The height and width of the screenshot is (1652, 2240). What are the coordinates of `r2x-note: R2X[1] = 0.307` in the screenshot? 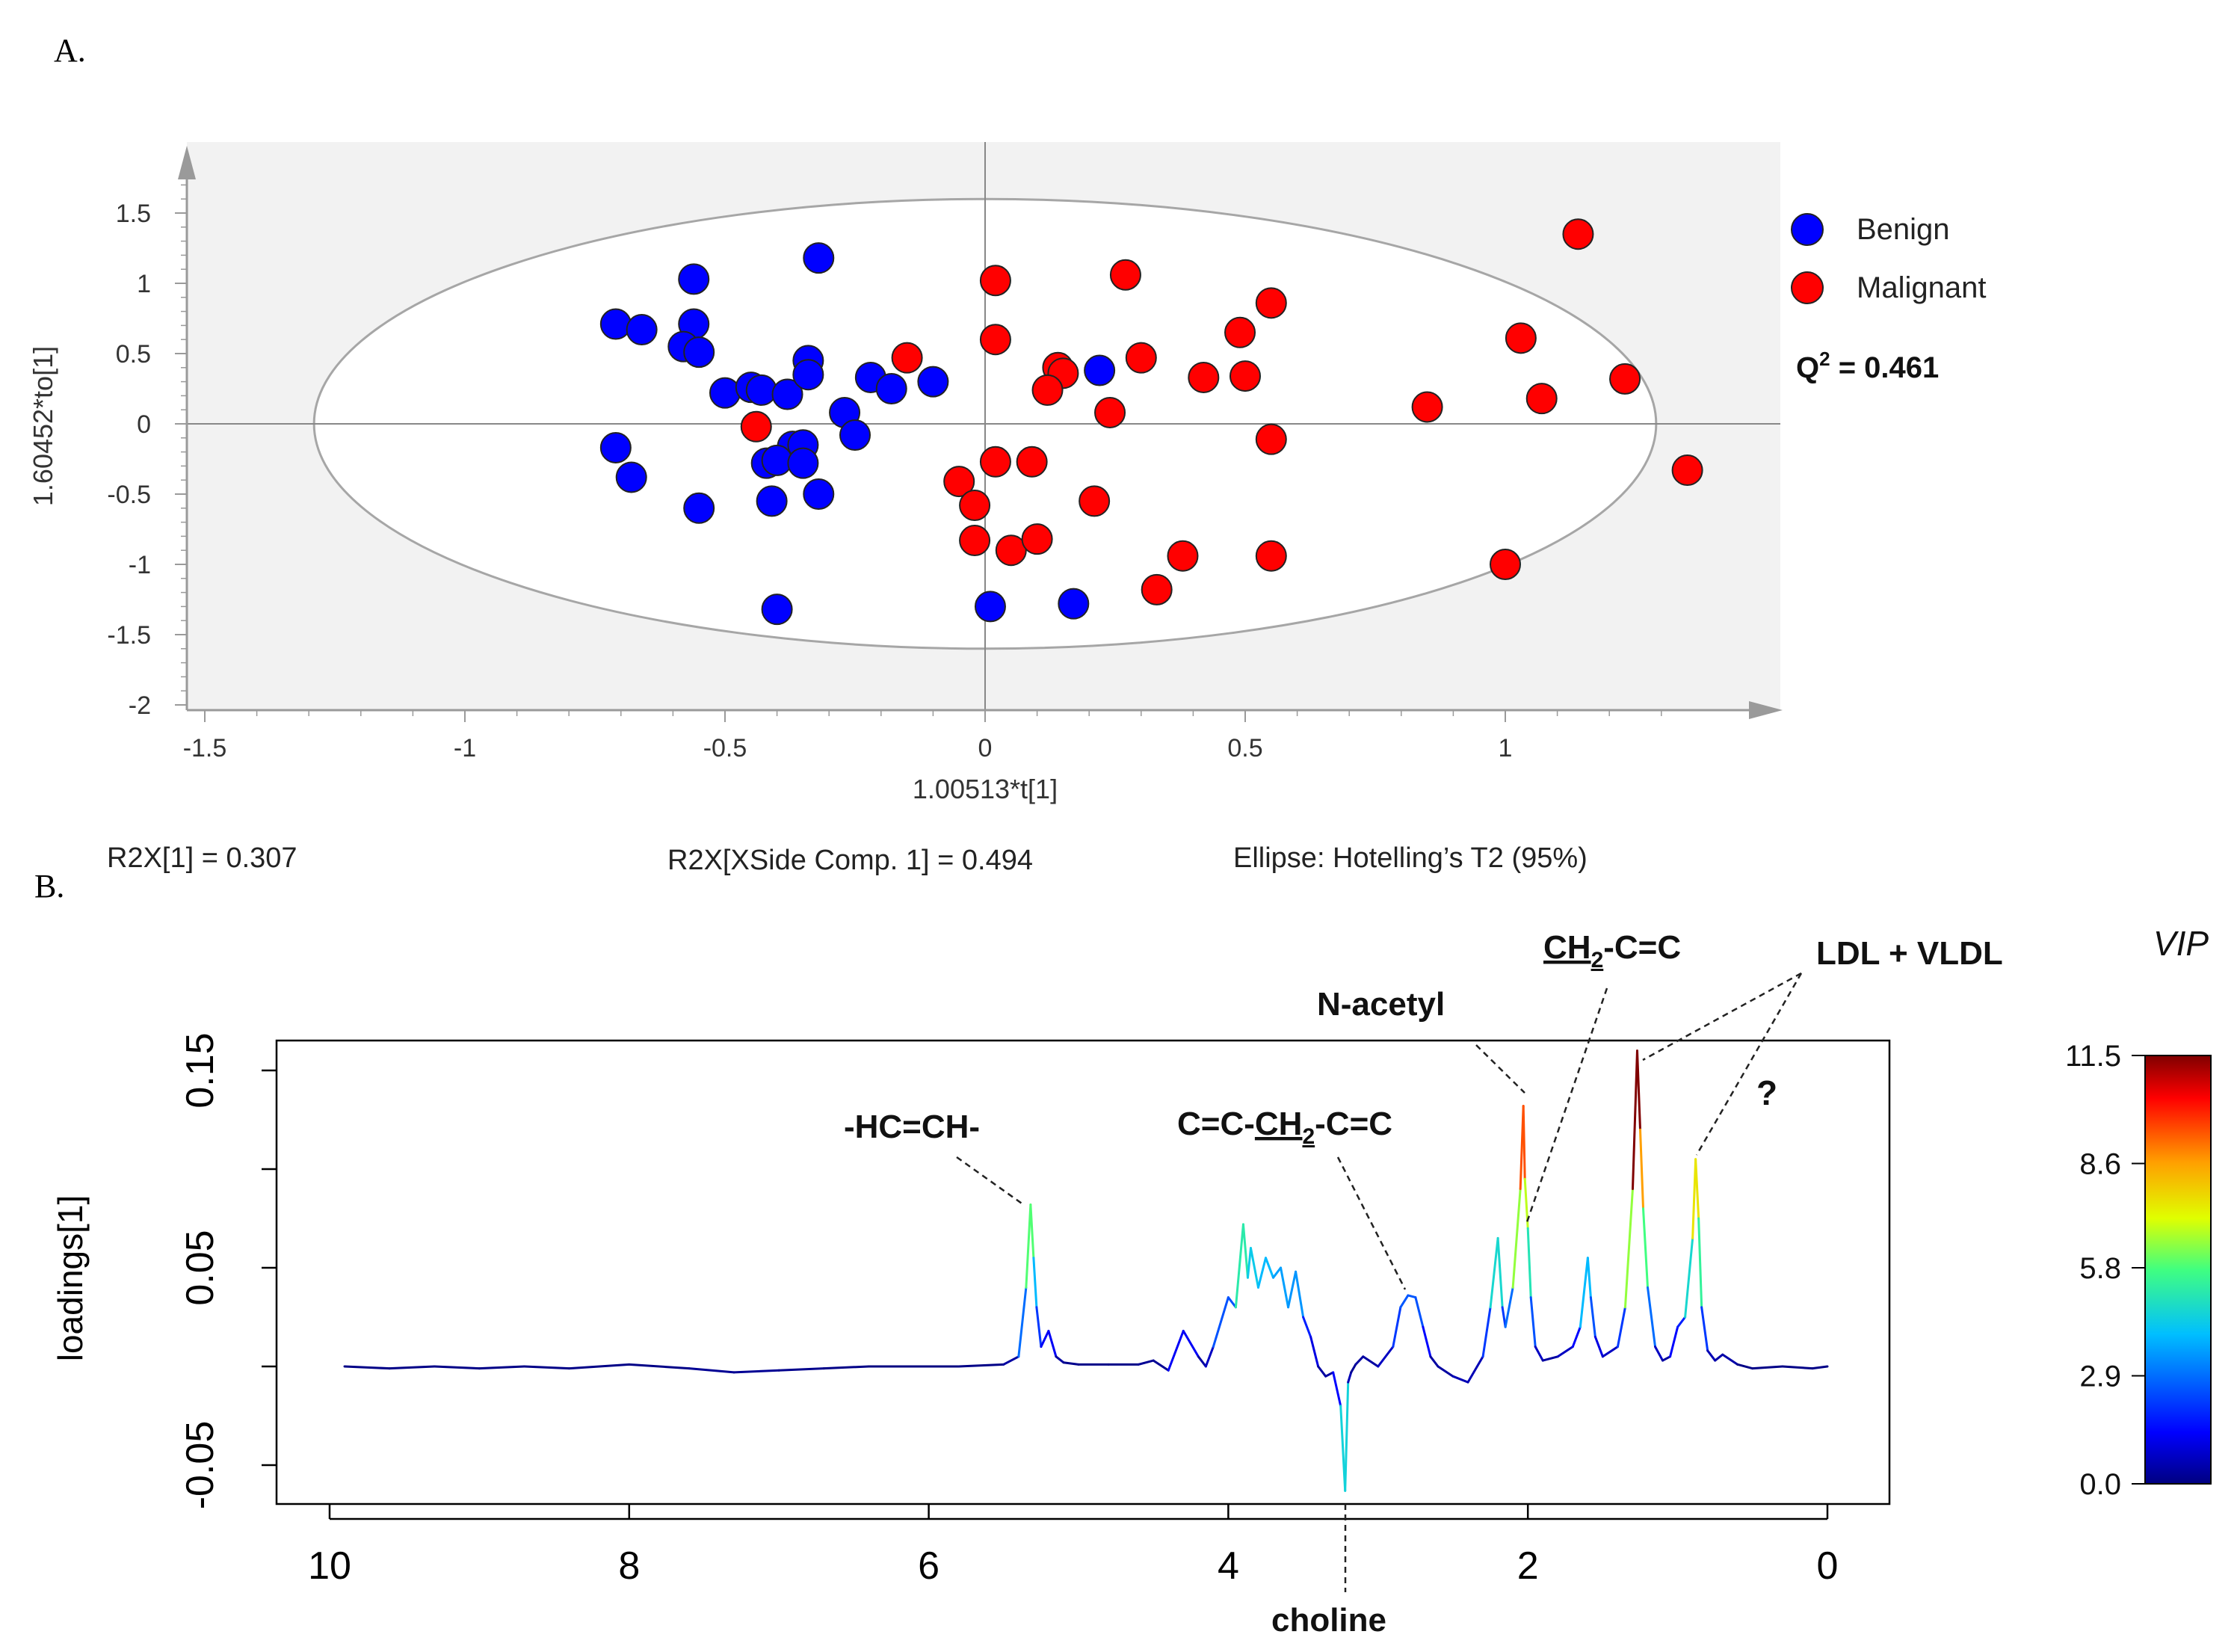 It's located at (202, 858).